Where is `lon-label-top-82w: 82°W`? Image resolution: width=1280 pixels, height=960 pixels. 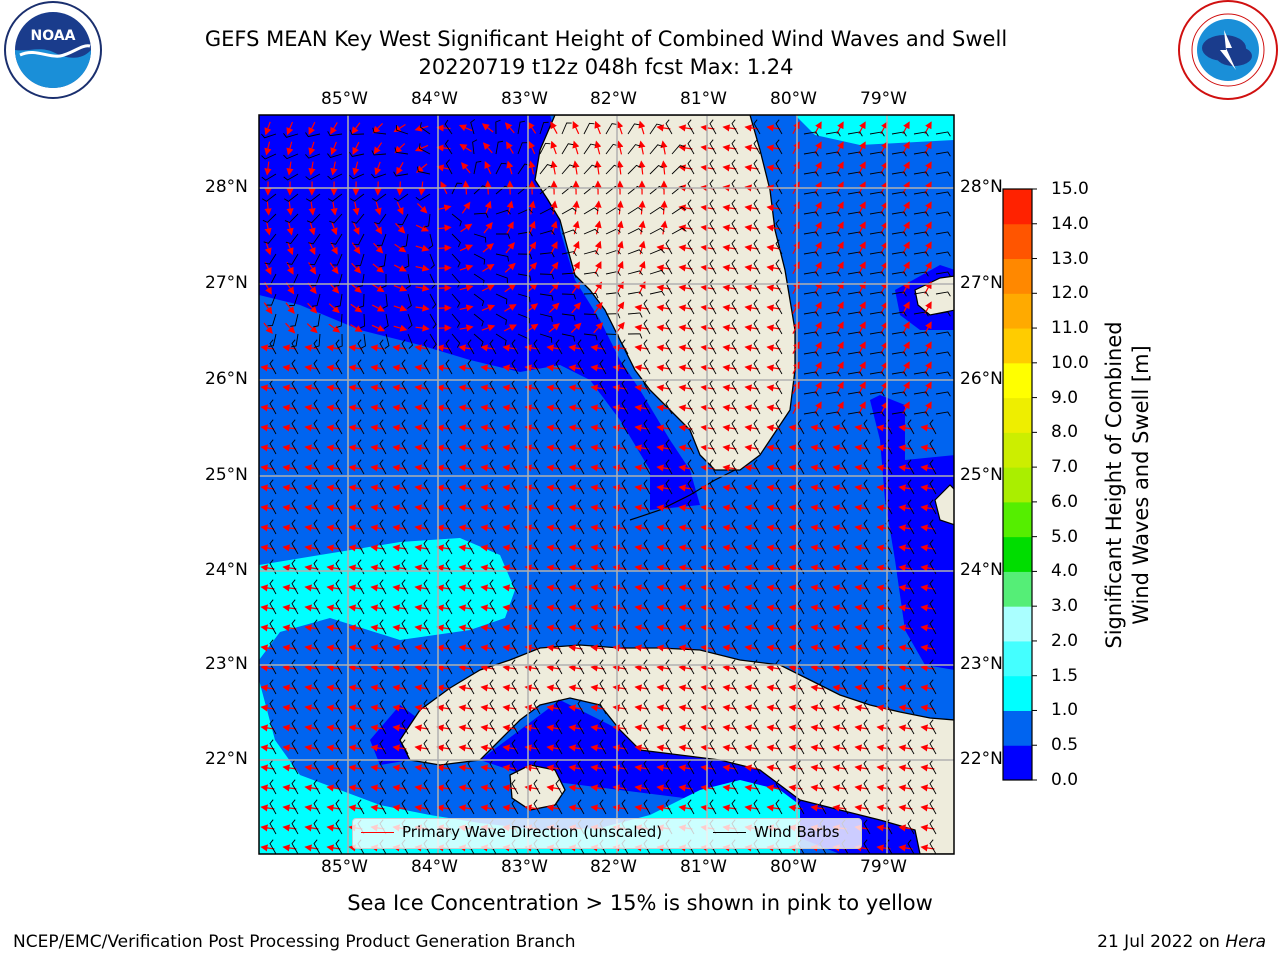
lon-label-top-82w: 82°W is located at coordinates (613, 99).